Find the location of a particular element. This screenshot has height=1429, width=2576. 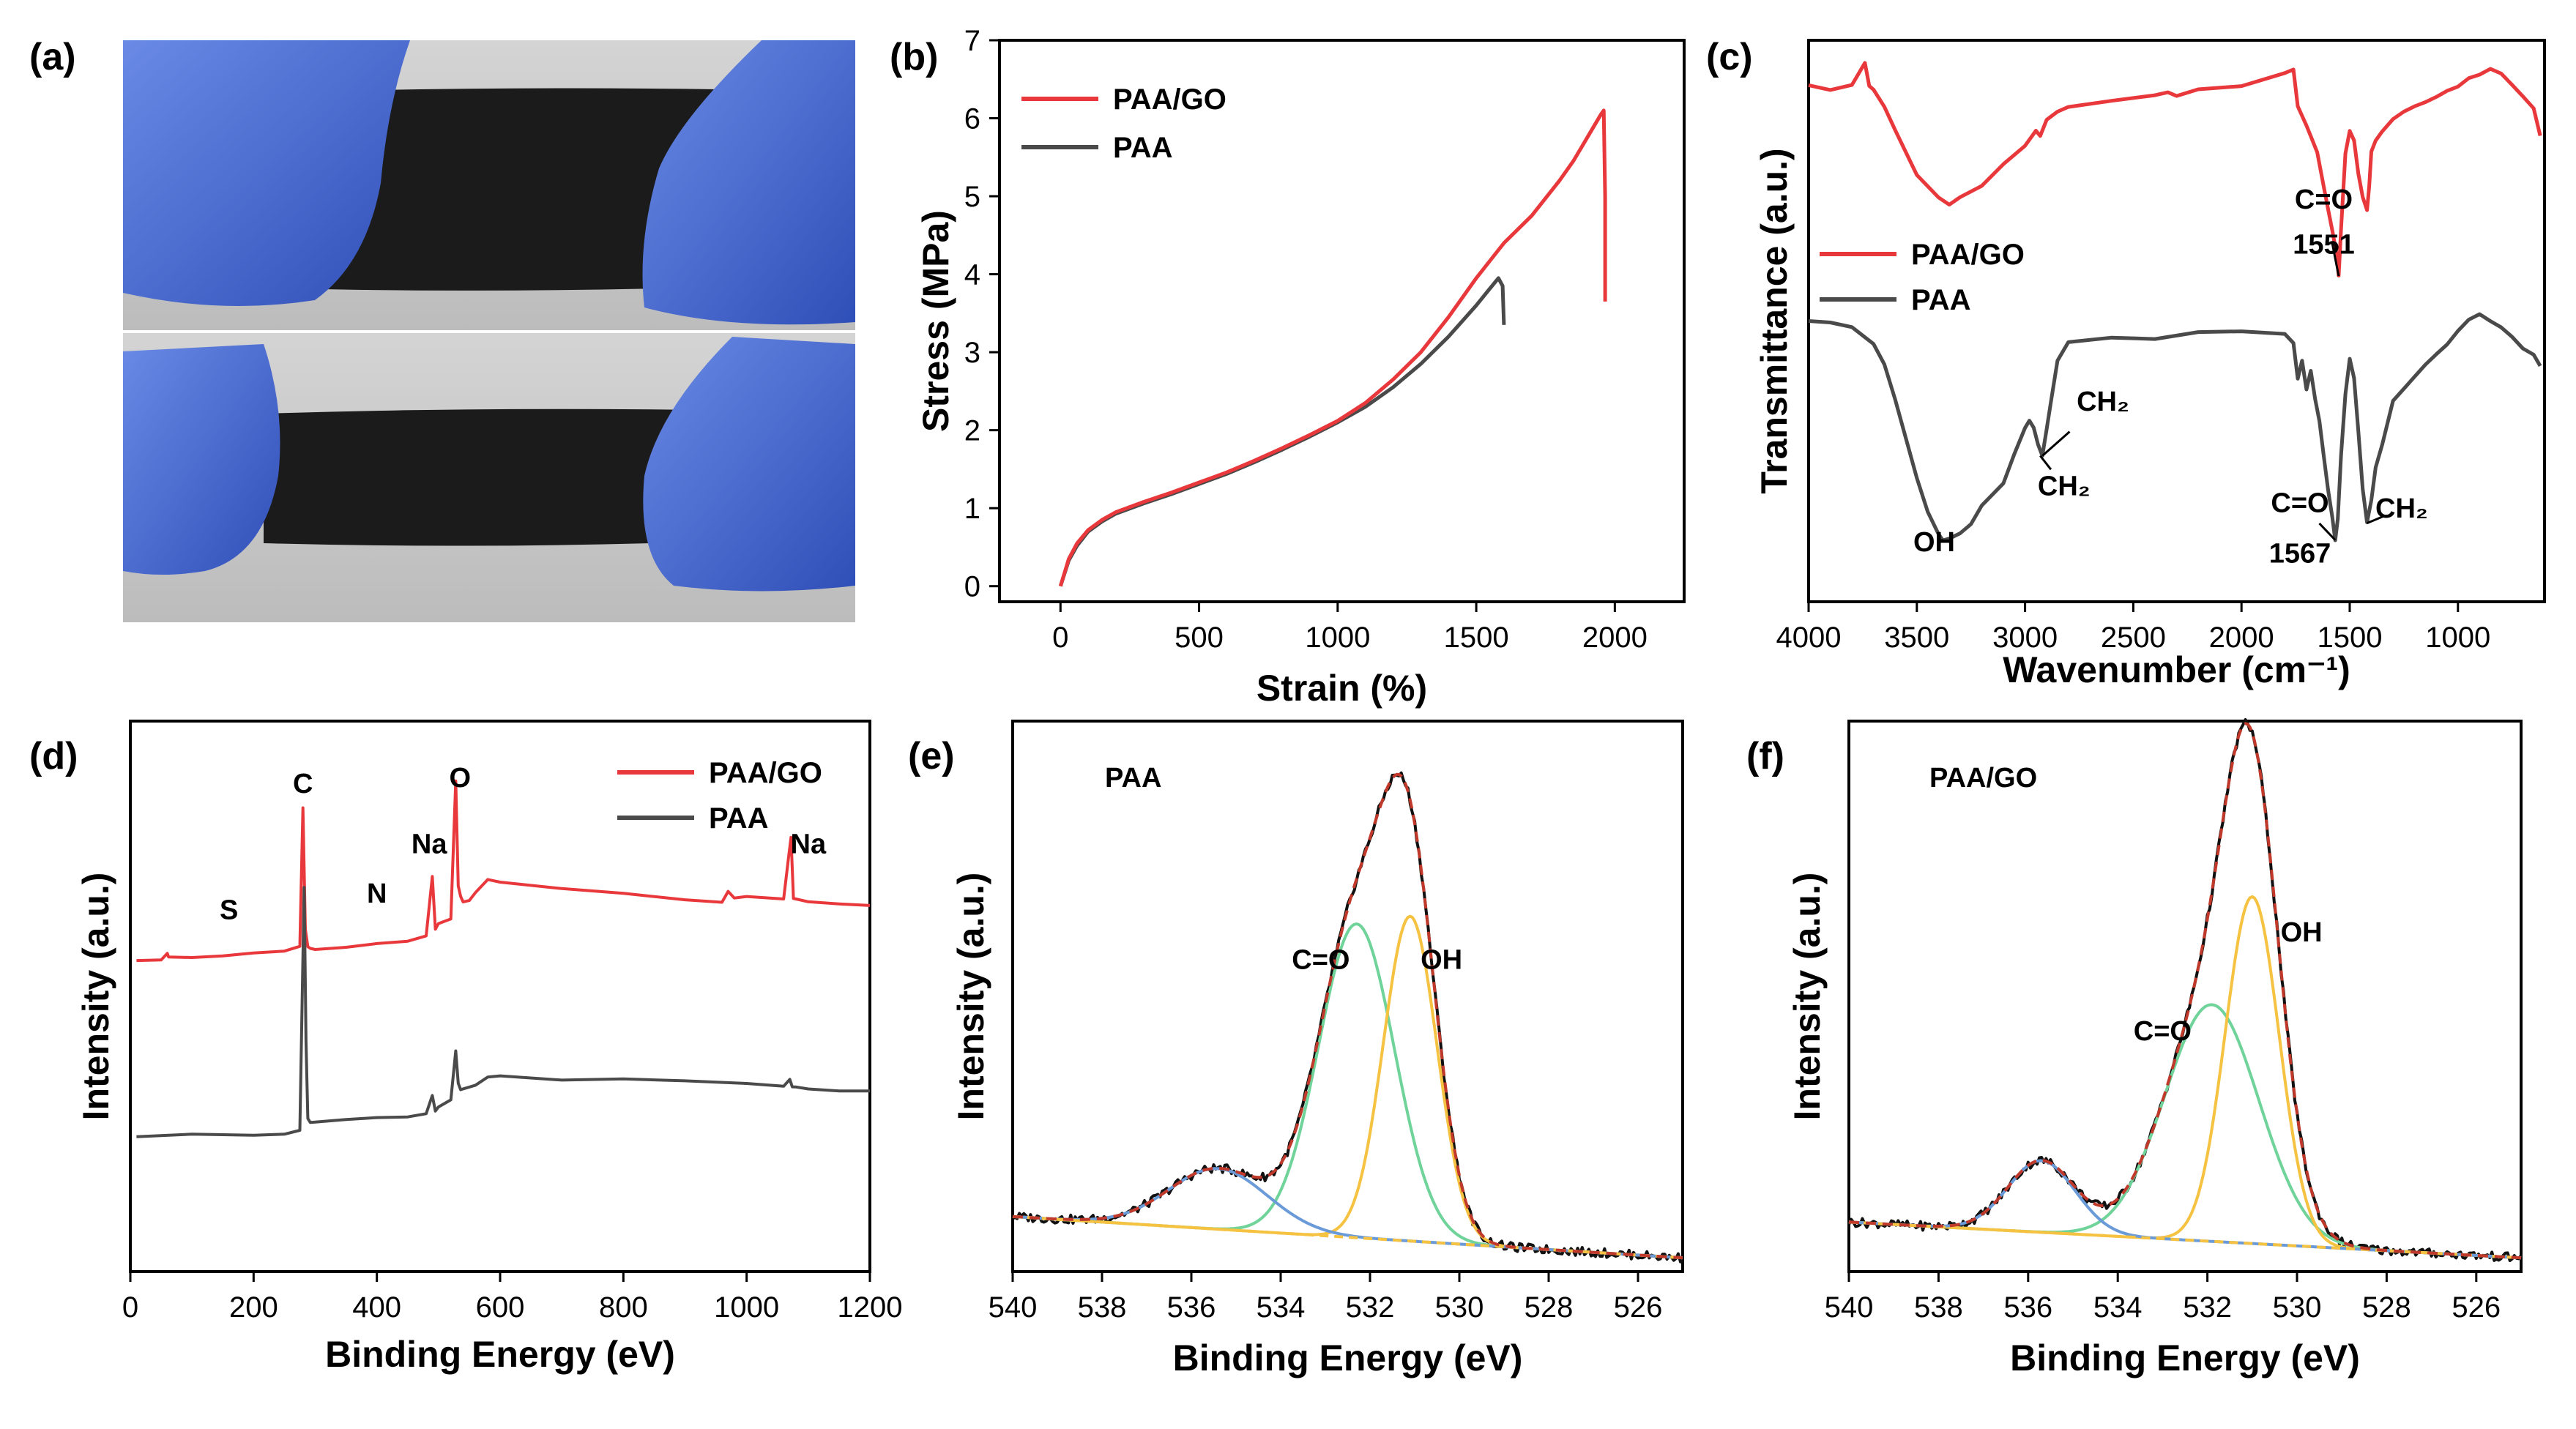

b-x-tick-label: 1000 is located at coordinates (1337, 638).